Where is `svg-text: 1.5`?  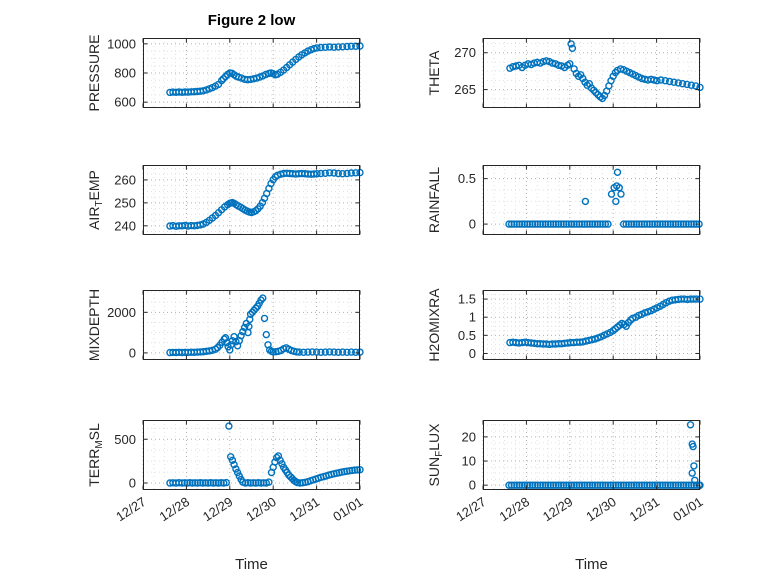
svg-text: 1.5 is located at coordinates (467, 299).